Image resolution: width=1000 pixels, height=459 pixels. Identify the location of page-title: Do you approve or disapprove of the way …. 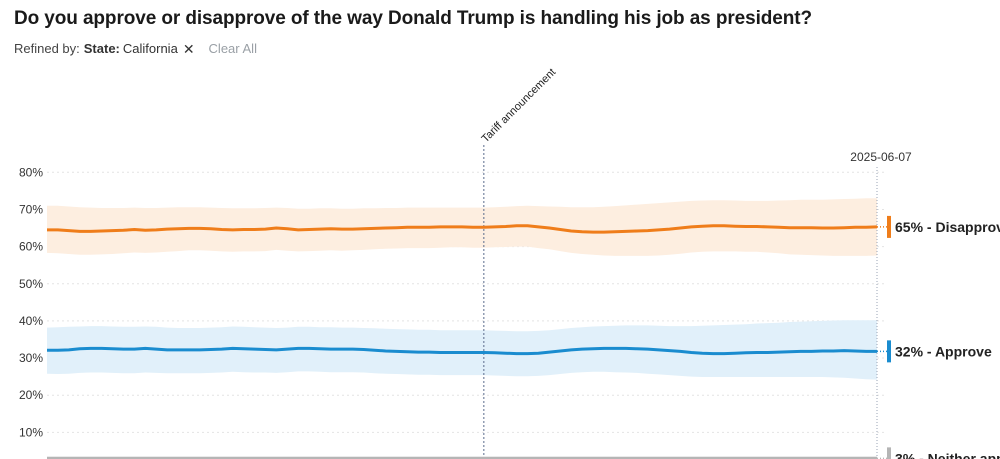
(413, 18).